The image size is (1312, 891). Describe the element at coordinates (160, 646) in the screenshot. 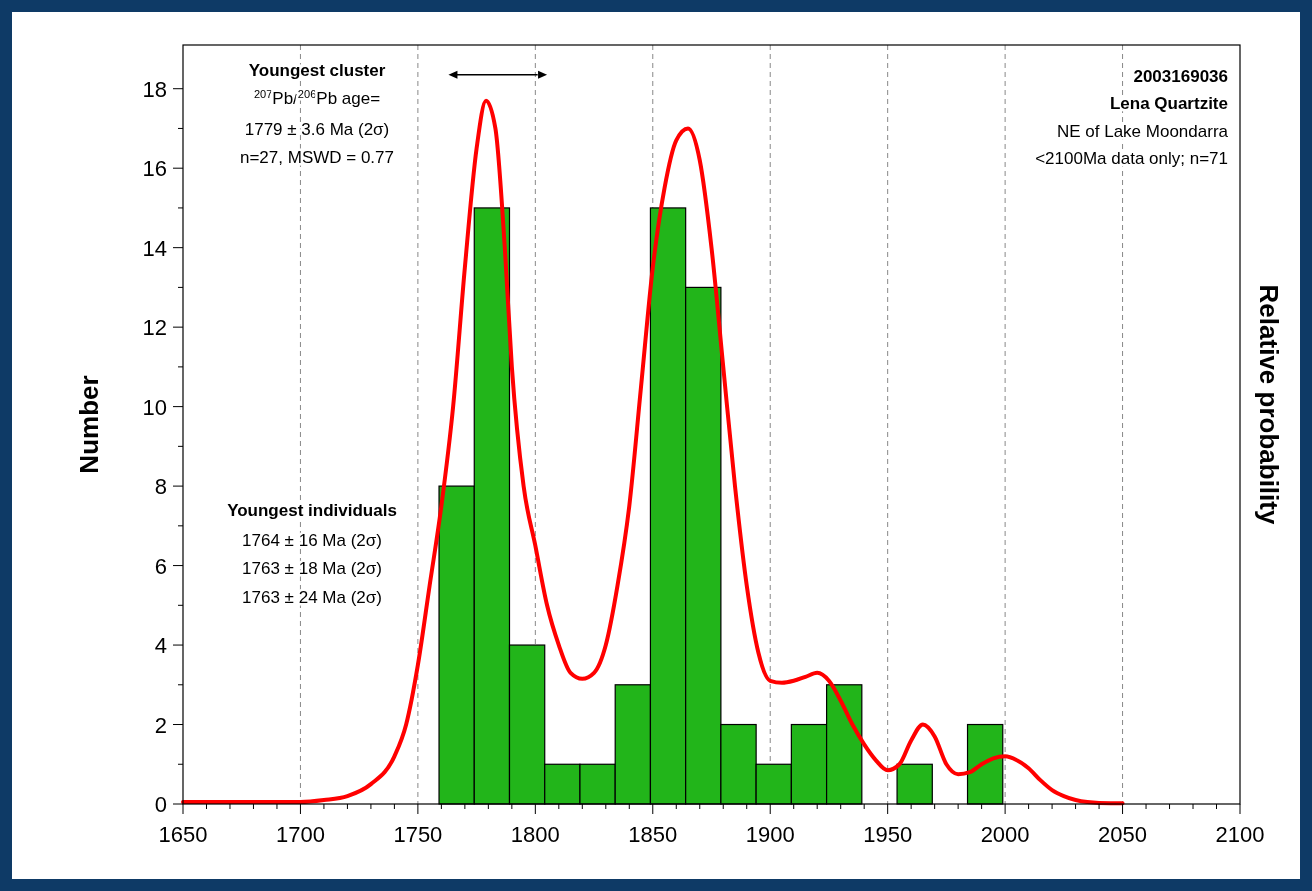

I see `y-tick-label: 4` at that location.